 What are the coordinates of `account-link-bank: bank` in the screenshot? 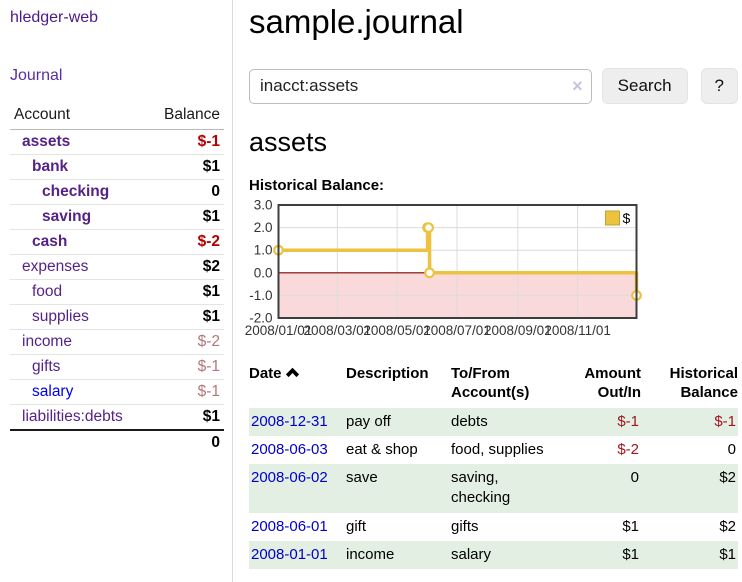 It's located at (50, 166).